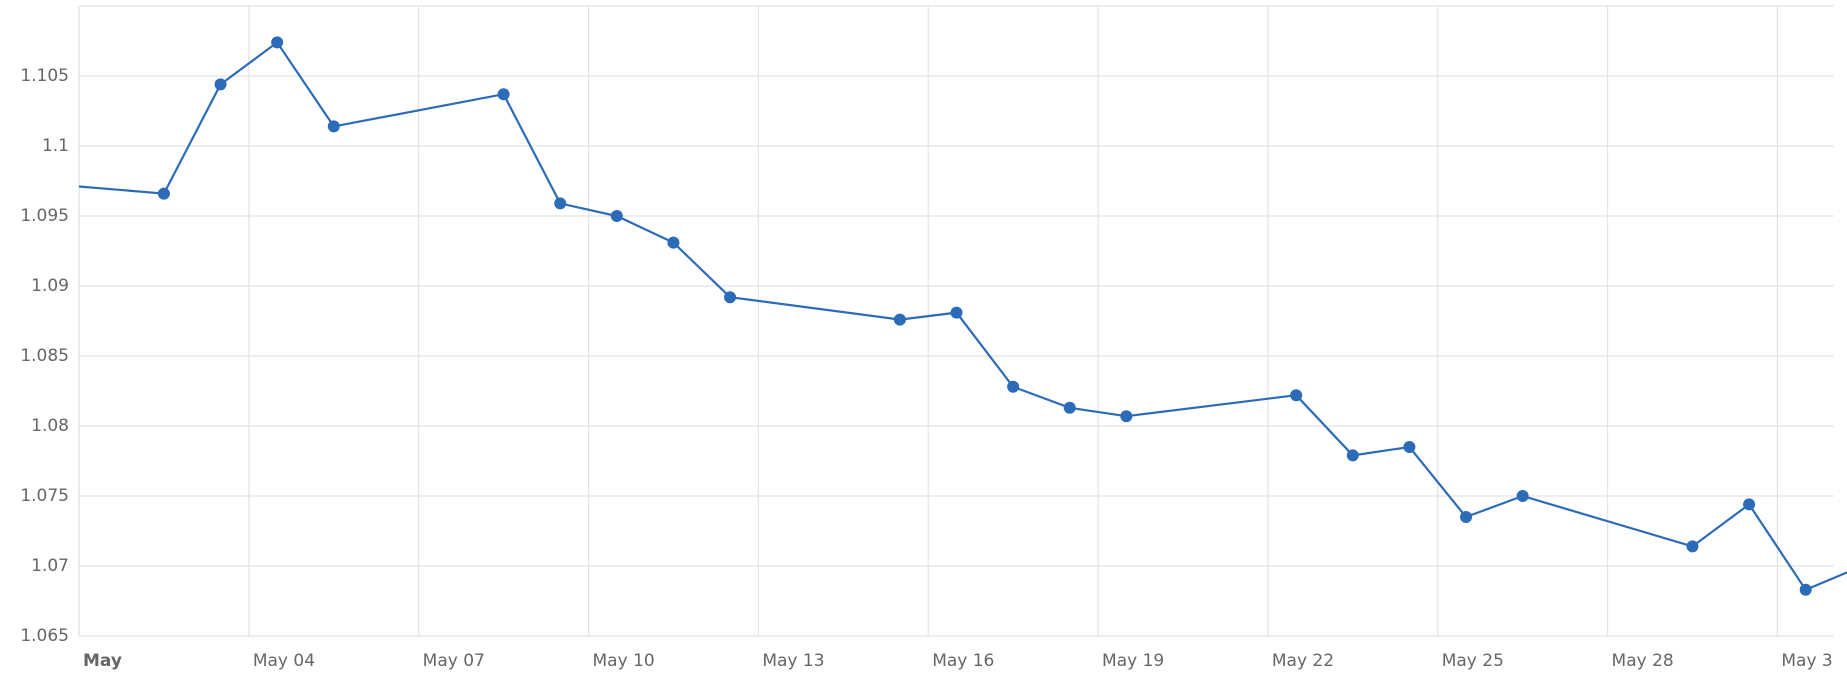 The image size is (1847, 678). Describe the element at coordinates (1643, 661) in the screenshot. I see `x-tick-label: May 28` at that location.